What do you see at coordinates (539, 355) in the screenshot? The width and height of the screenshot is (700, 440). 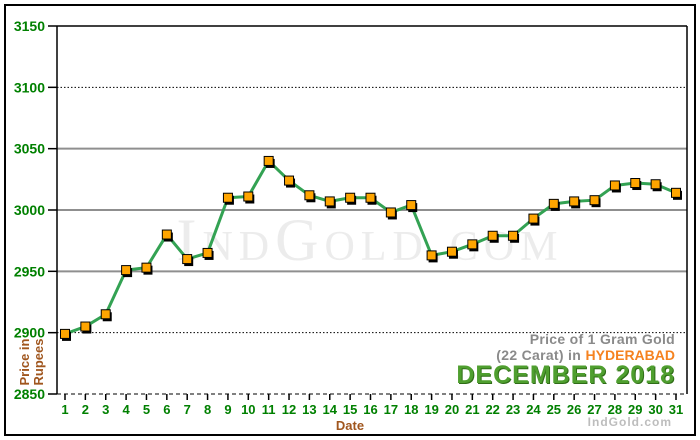 I see `title-line2-prefix: (22 Carat) in` at bounding box center [539, 355].